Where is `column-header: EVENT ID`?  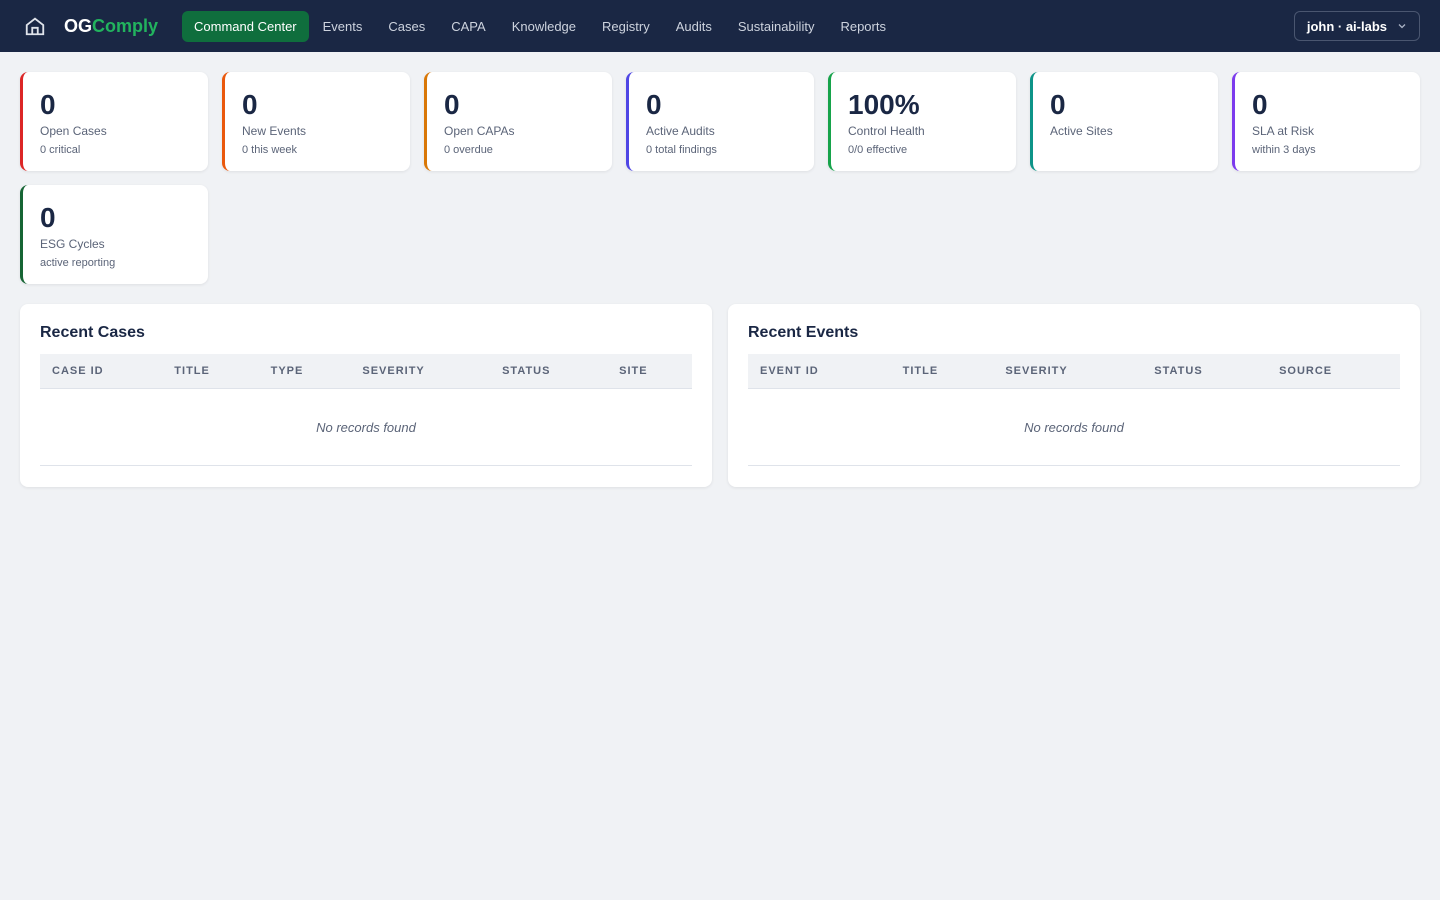 column-header: EVENT ID is located at coordinates (819, 371).